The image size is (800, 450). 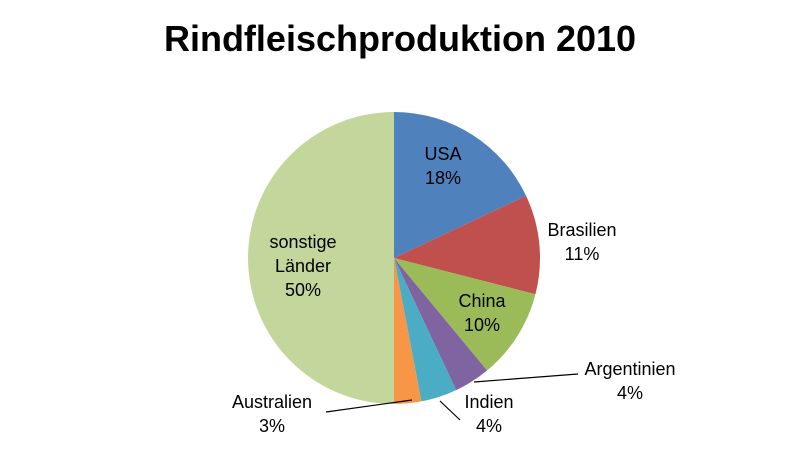 What do you see at coordinates (629, 381) in the screenshot?
I see `data-label-argentinien: Argentinien 4%` at bounding box center [629, 381].